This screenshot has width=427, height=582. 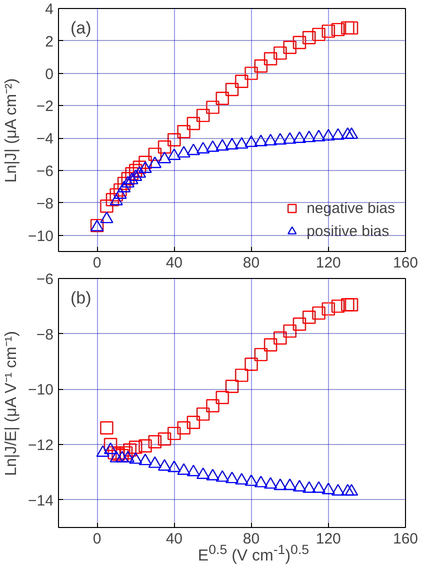 I want to click on legend-label: negative bias, so click(x=350, y=208).